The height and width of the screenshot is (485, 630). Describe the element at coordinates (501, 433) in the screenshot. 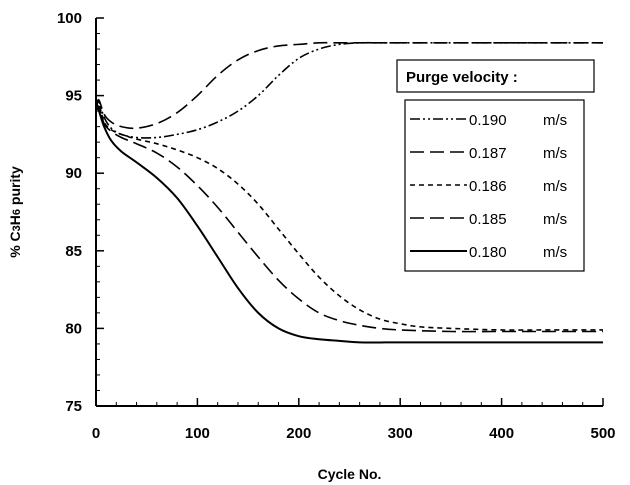

I see `x-tick-label: 400` at that location.